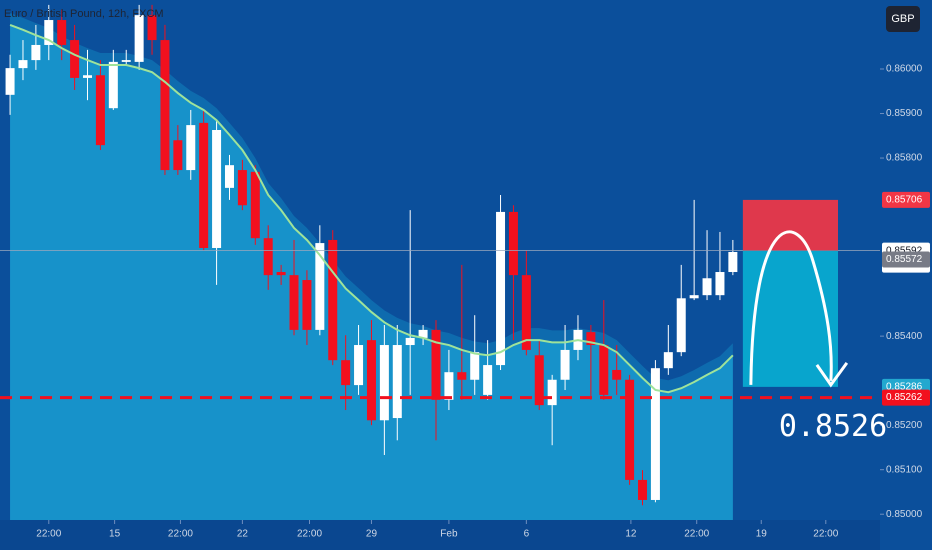  Describe the element at coordinates (904, 113) in the screenshot. I see `y-tick-label: 0.85900` at that location.